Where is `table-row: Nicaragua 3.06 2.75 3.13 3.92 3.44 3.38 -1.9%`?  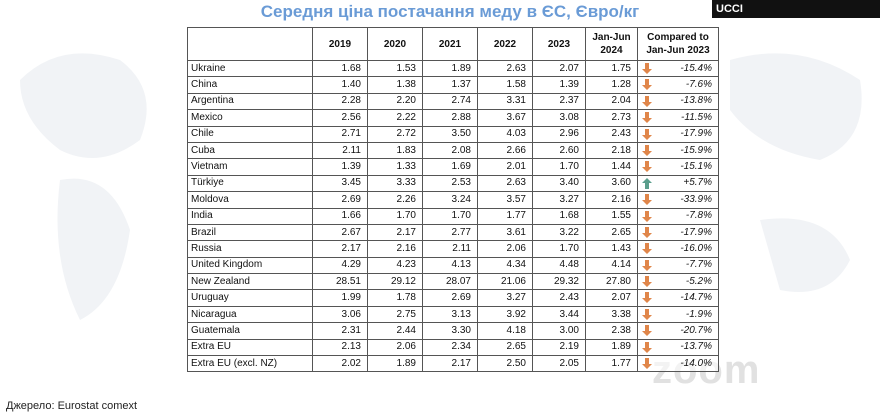 table-row: Nicaragua 3.06 2.75 3.13 3.92 3.44 3.38 -1.9% is located at coordinates (453, 314).